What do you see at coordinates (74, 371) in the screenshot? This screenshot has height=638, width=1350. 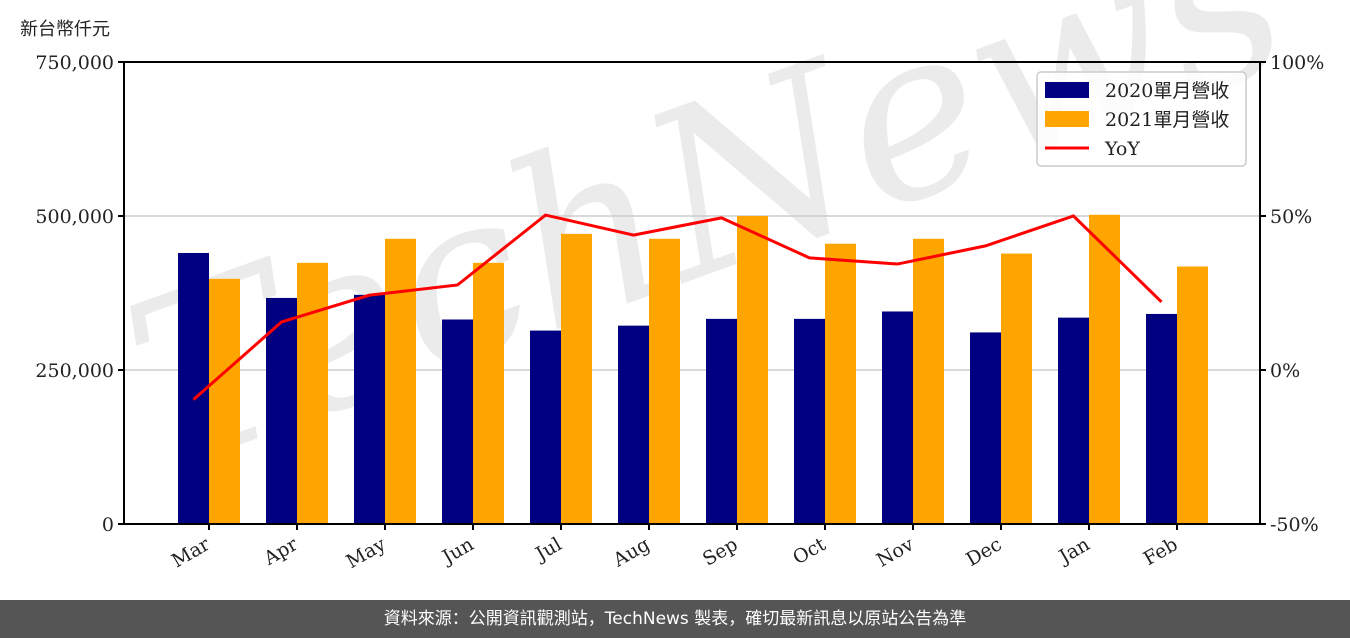 I see `y-tick-label: 250,000` at bounding box center [74, 371].